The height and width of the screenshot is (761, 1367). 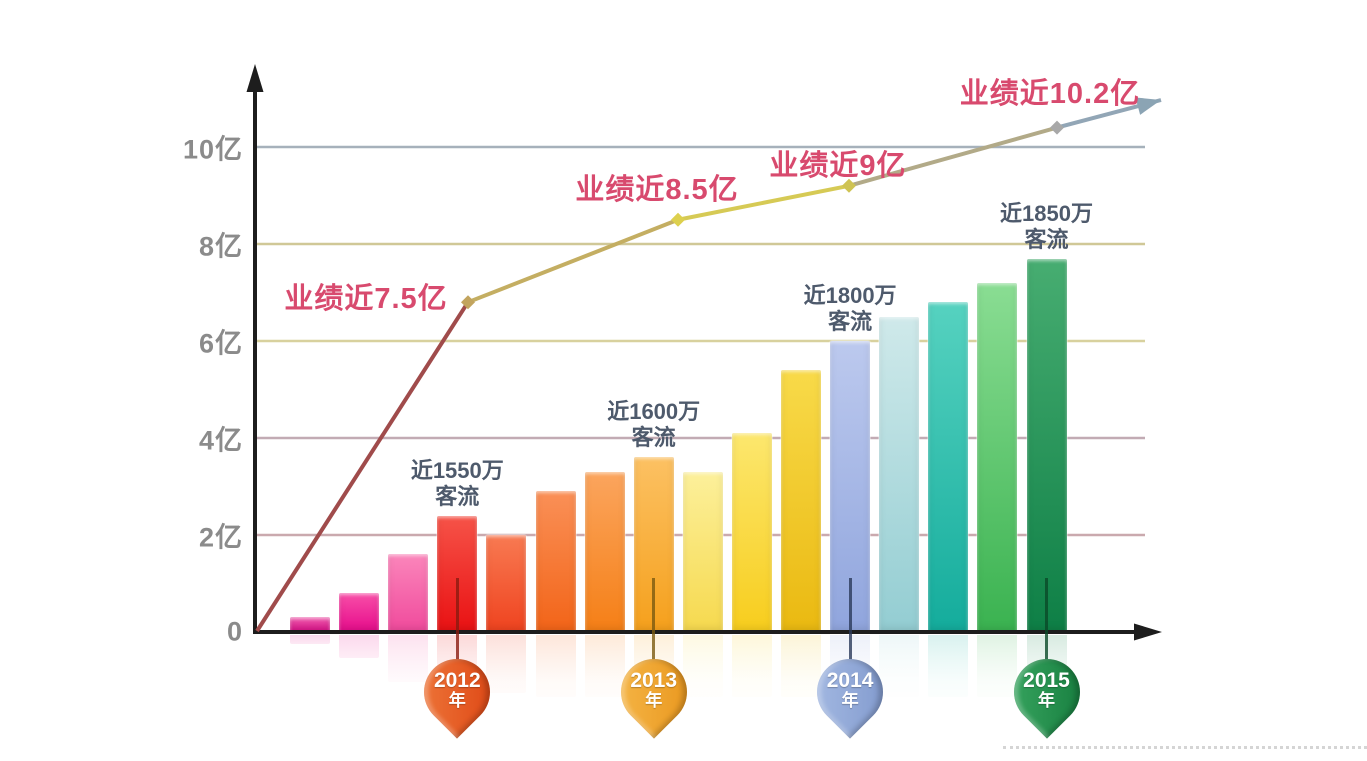 What do you see at coordinates (457, 470) in the screenshot?
I see `traffic-annotation-line1: 近1550万` at bounding box center [457, 470].